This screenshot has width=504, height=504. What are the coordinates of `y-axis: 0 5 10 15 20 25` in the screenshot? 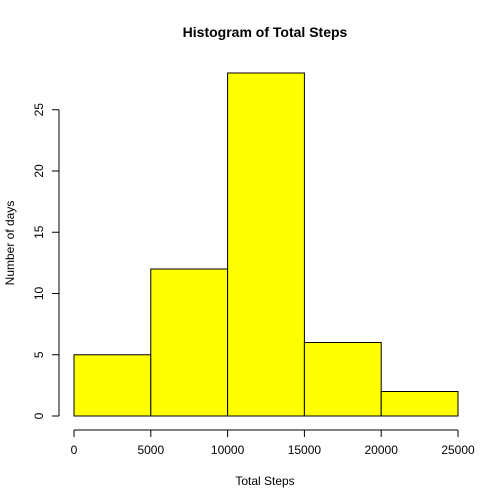 It's located at (46, 261).